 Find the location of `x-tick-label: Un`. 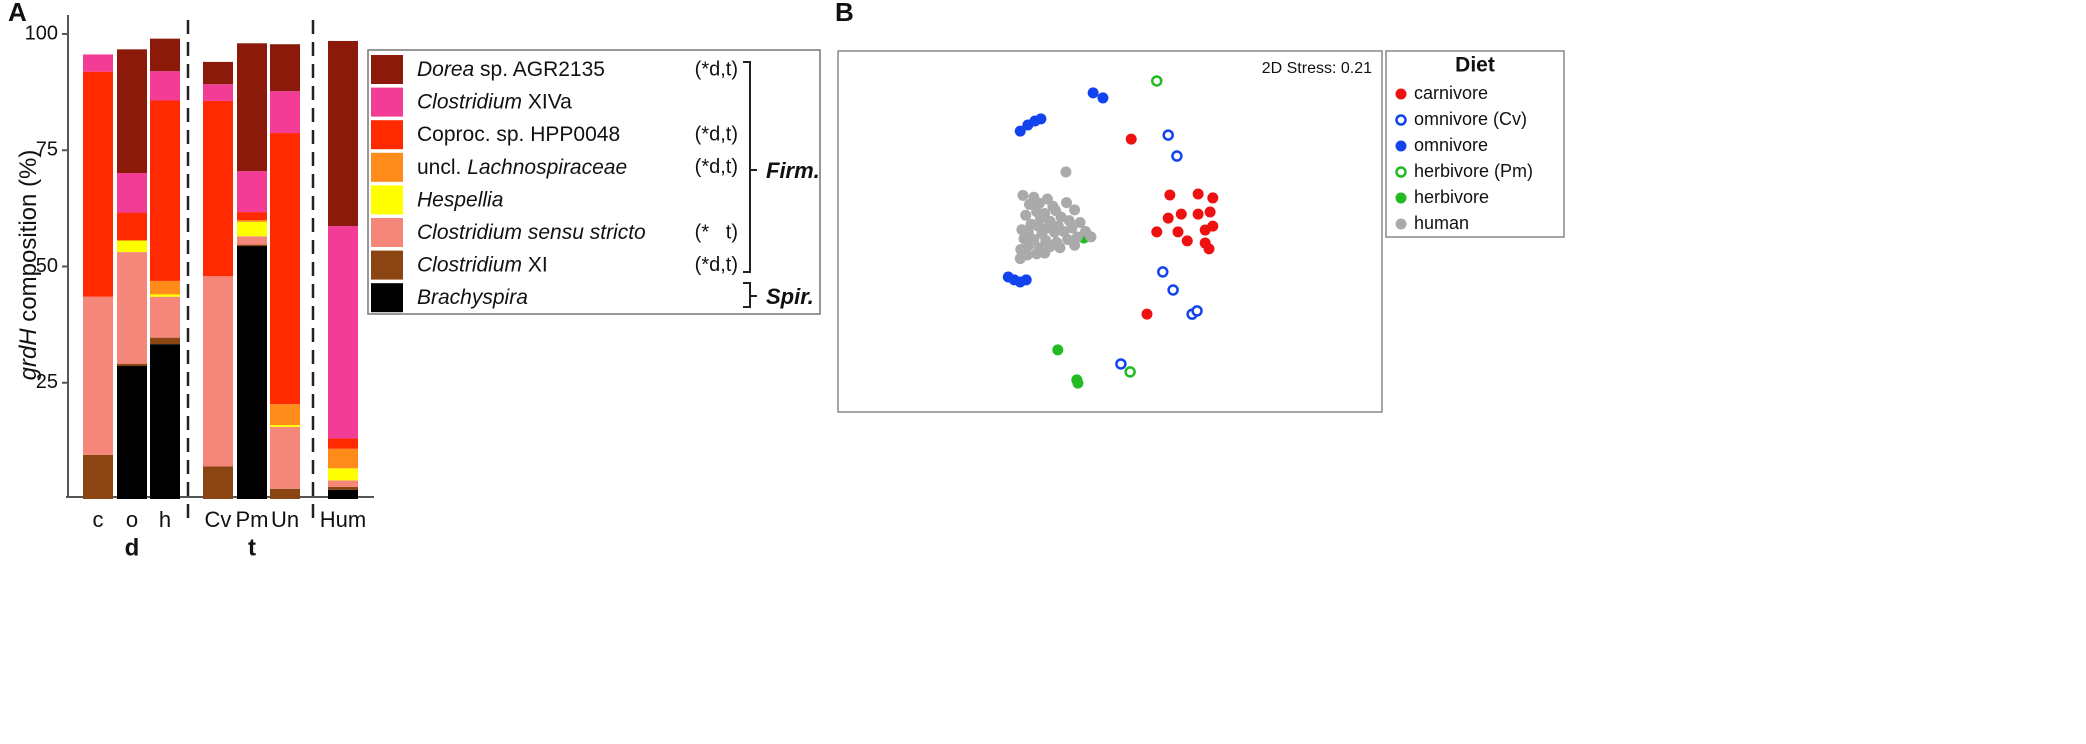

x-tick-label: Un is located at coordinates (285, 519).